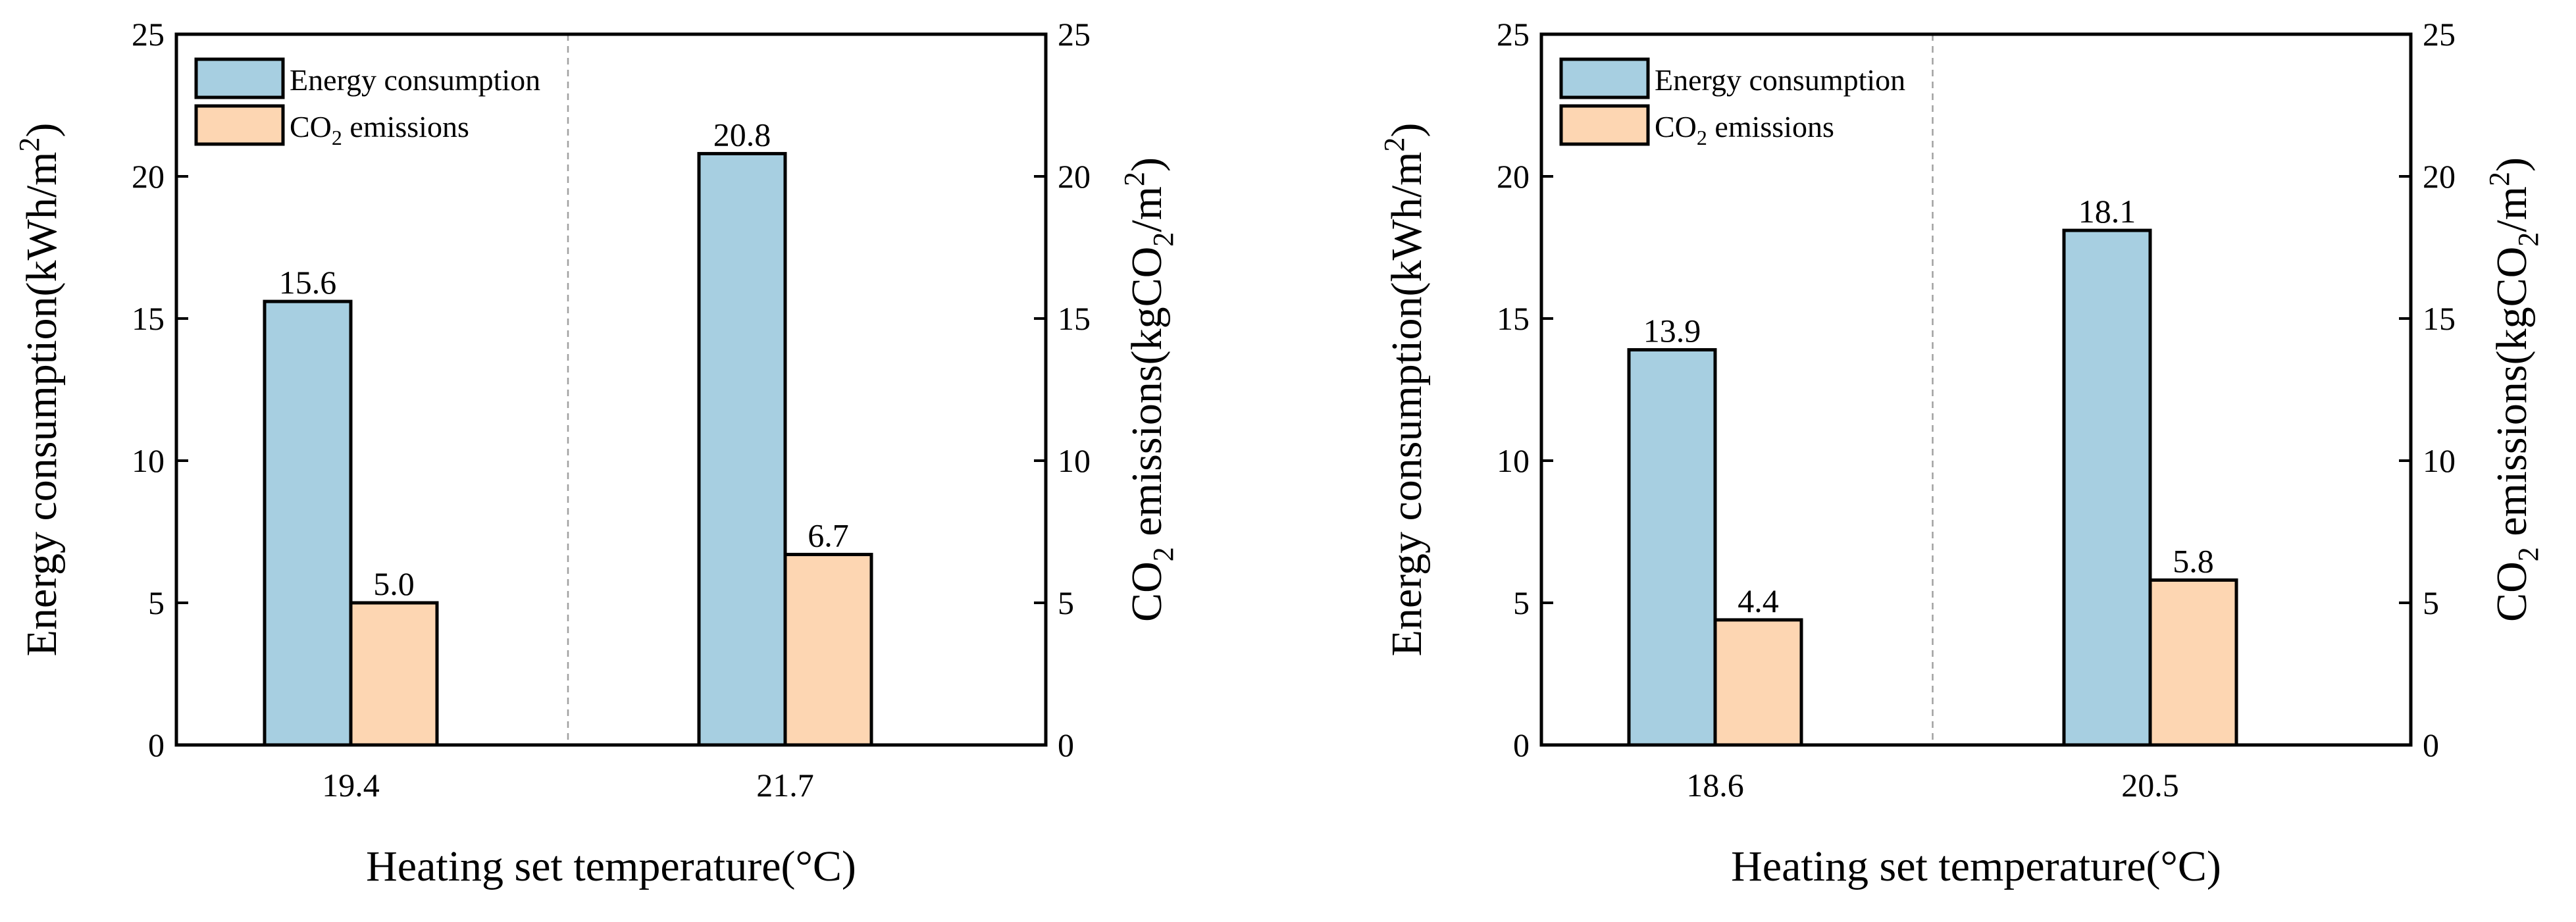 This screenshot has width=2576, height=922. What do you see at coordinates (1672, 331) in the screenshot?
I see `energy-value-label-1: 13.9` at bounding box center [1672, 331].